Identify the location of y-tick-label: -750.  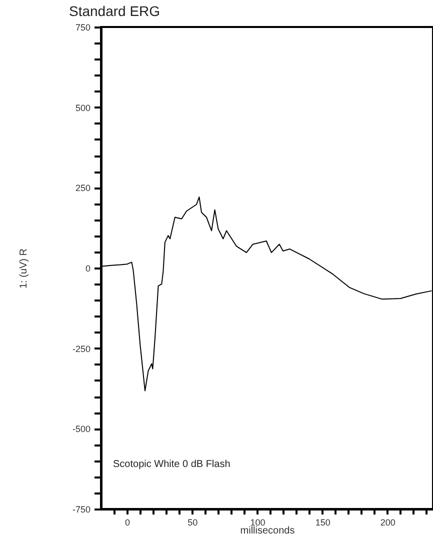
(81, 509).